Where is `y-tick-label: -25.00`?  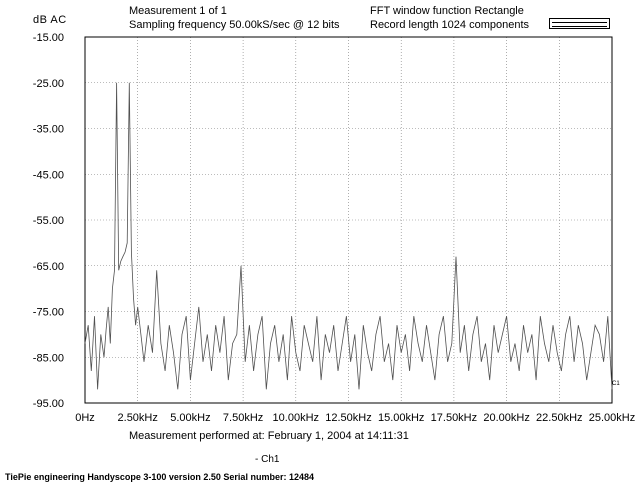 y-tick-label: -25.00 is located at coordinates (48, 84).